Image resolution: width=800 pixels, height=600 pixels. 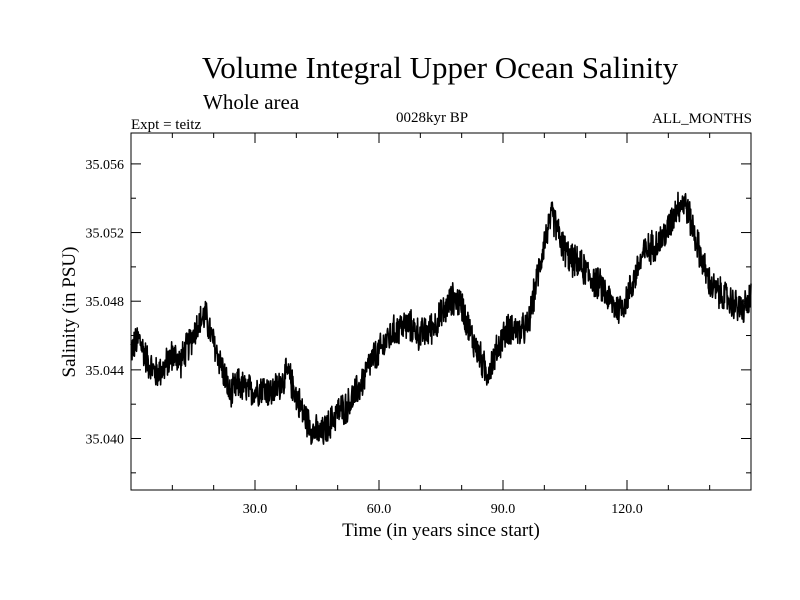 I want to click on chart-subtitle: Whole area, so click(x=251, y=102).